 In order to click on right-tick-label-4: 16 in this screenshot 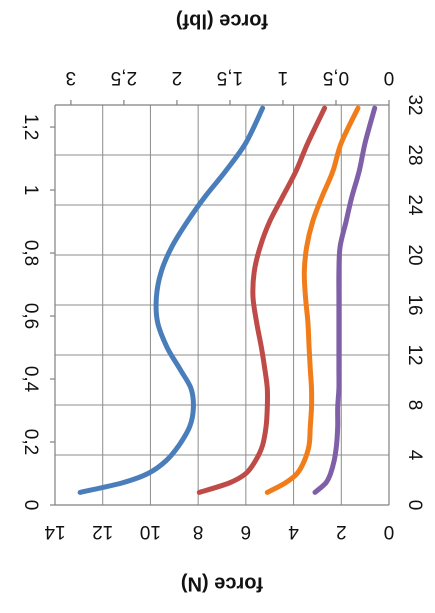, I will do `click(414, 304)`.